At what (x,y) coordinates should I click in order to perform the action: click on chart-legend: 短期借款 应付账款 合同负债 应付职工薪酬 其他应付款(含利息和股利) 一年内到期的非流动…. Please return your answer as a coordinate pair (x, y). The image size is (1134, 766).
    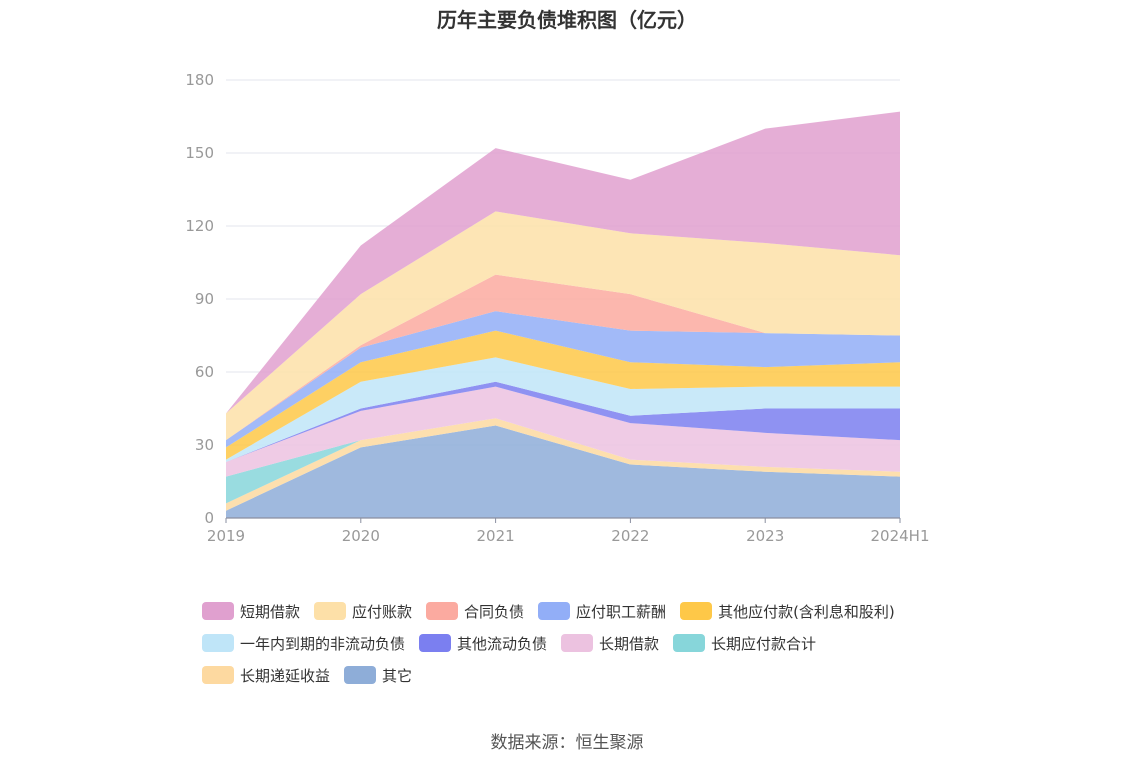
    Looking at the image, I should click on (582, 648).